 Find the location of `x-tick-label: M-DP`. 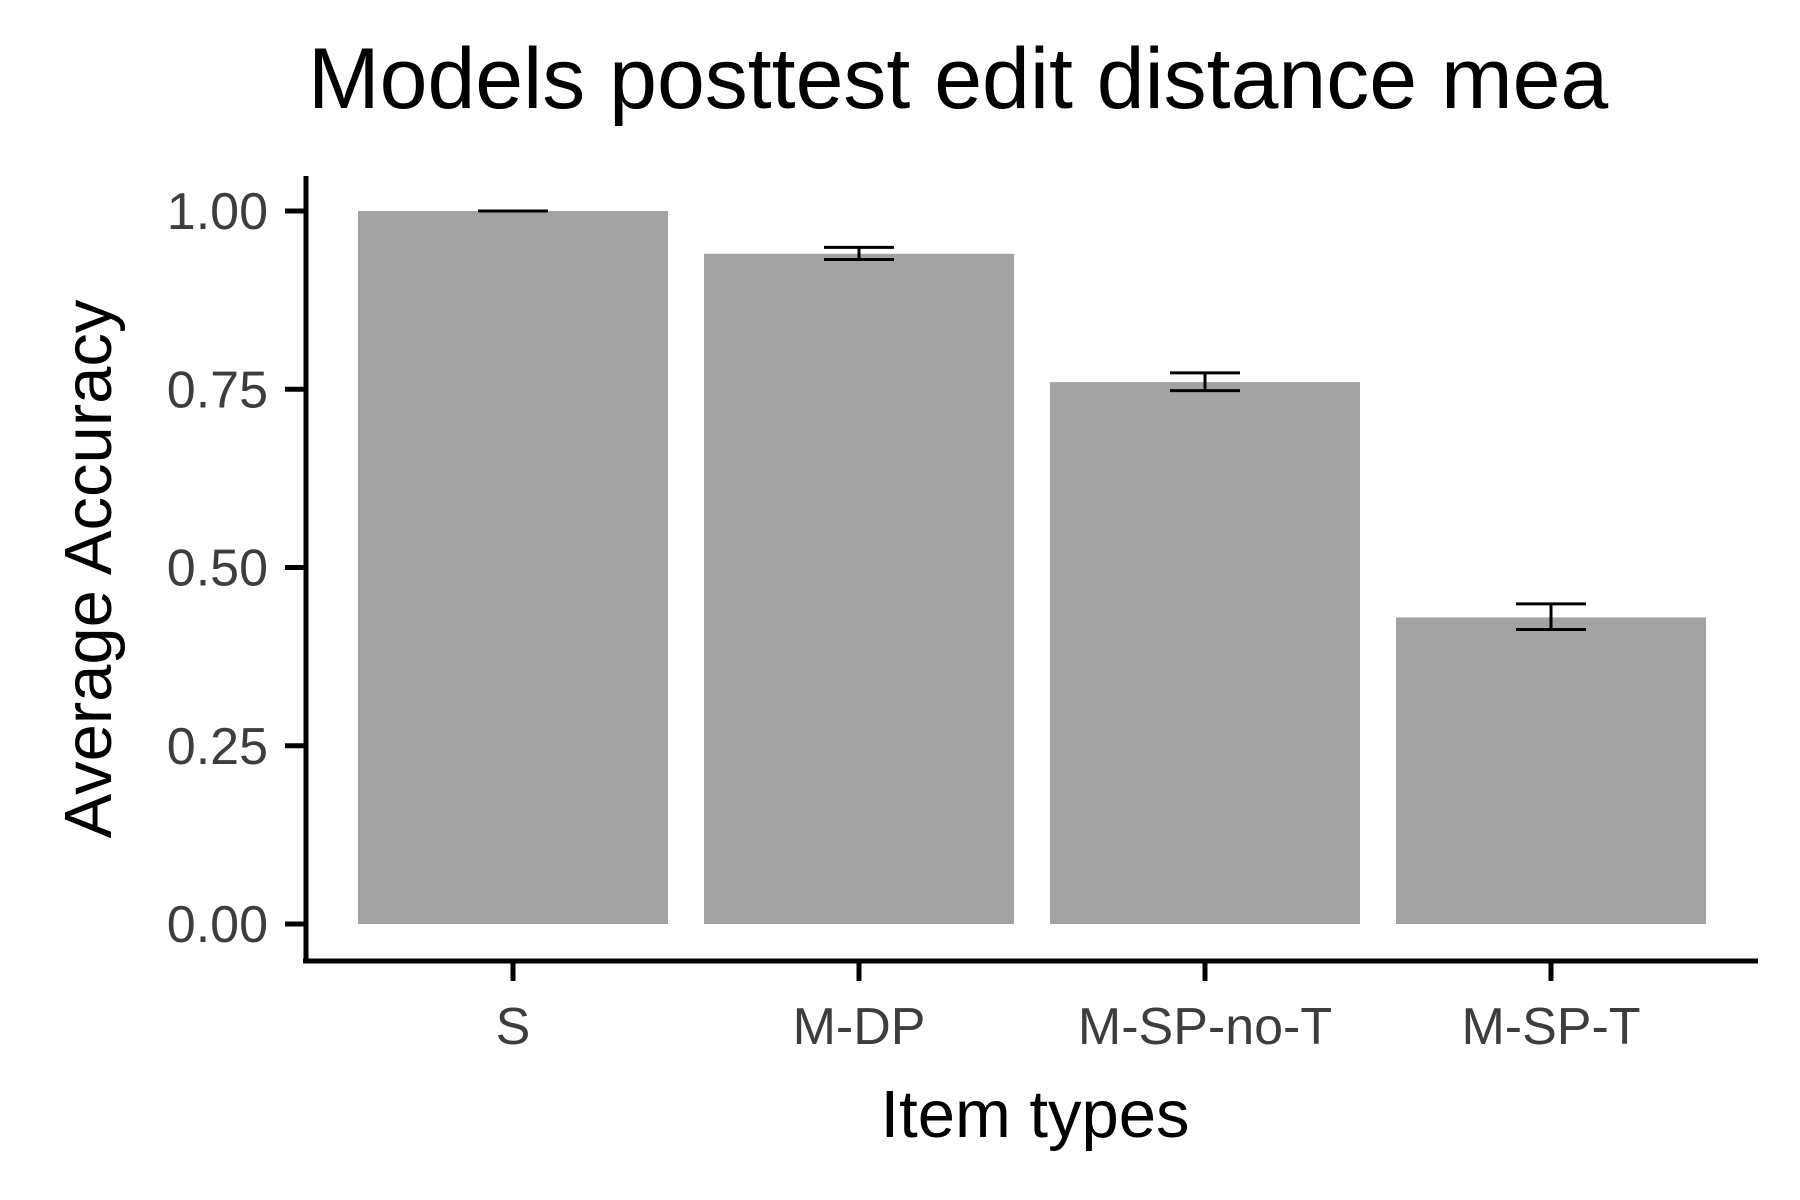

x-tick-label: M-DP is located at coordinates (859, 1027).